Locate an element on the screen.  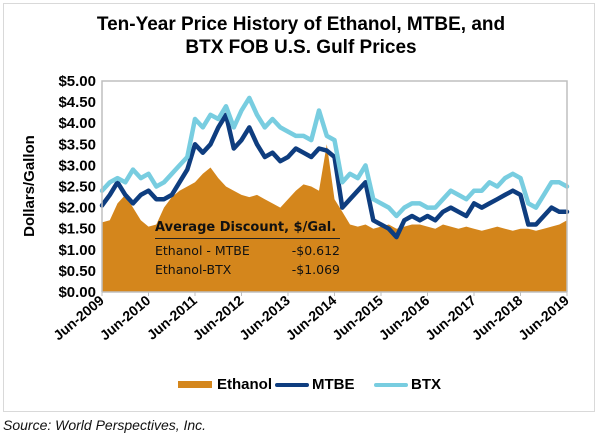
legend-item-btx: BTX is located at coordinates (407, 384).